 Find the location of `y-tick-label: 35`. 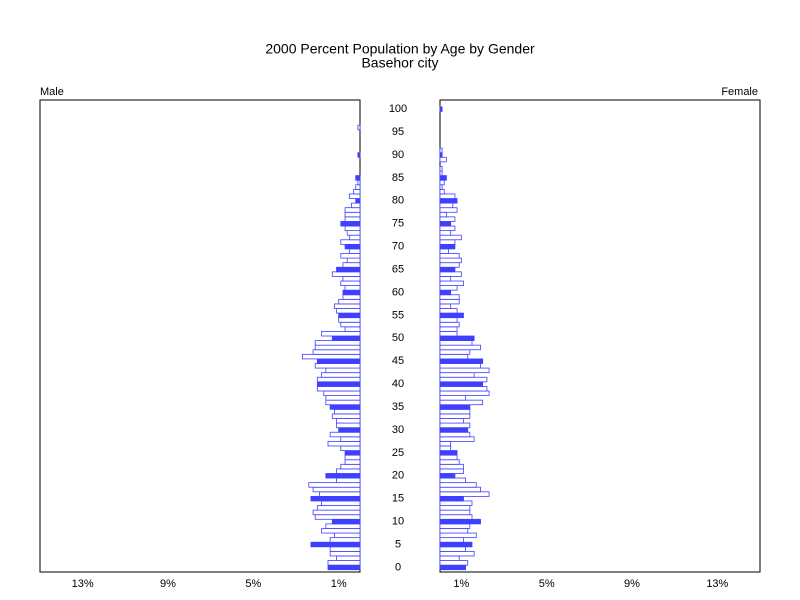

y-tick-label: 35 is located at coordinates (398, 407).